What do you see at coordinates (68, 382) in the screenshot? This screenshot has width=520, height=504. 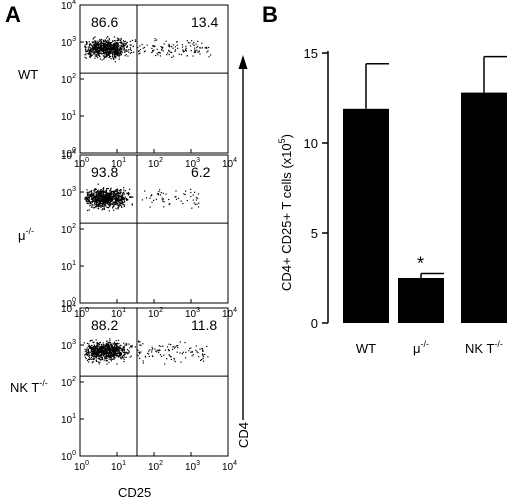 I see `y-tick-label: 102` at bounding box center [68, 382].